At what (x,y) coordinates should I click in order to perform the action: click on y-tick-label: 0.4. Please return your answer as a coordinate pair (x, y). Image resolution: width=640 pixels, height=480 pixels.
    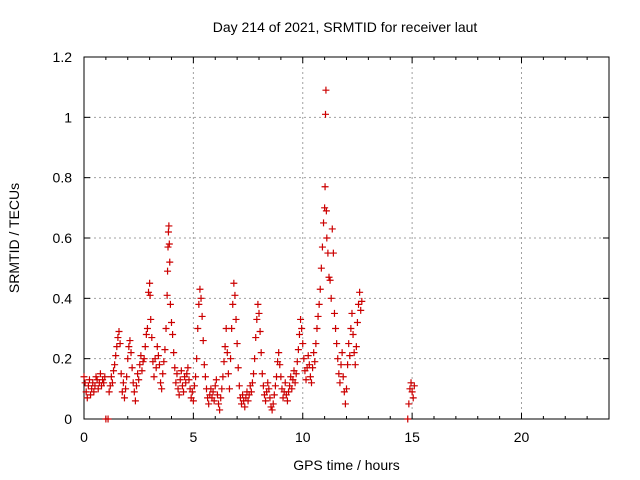
    Looking at the image, I should click on (63, 298).